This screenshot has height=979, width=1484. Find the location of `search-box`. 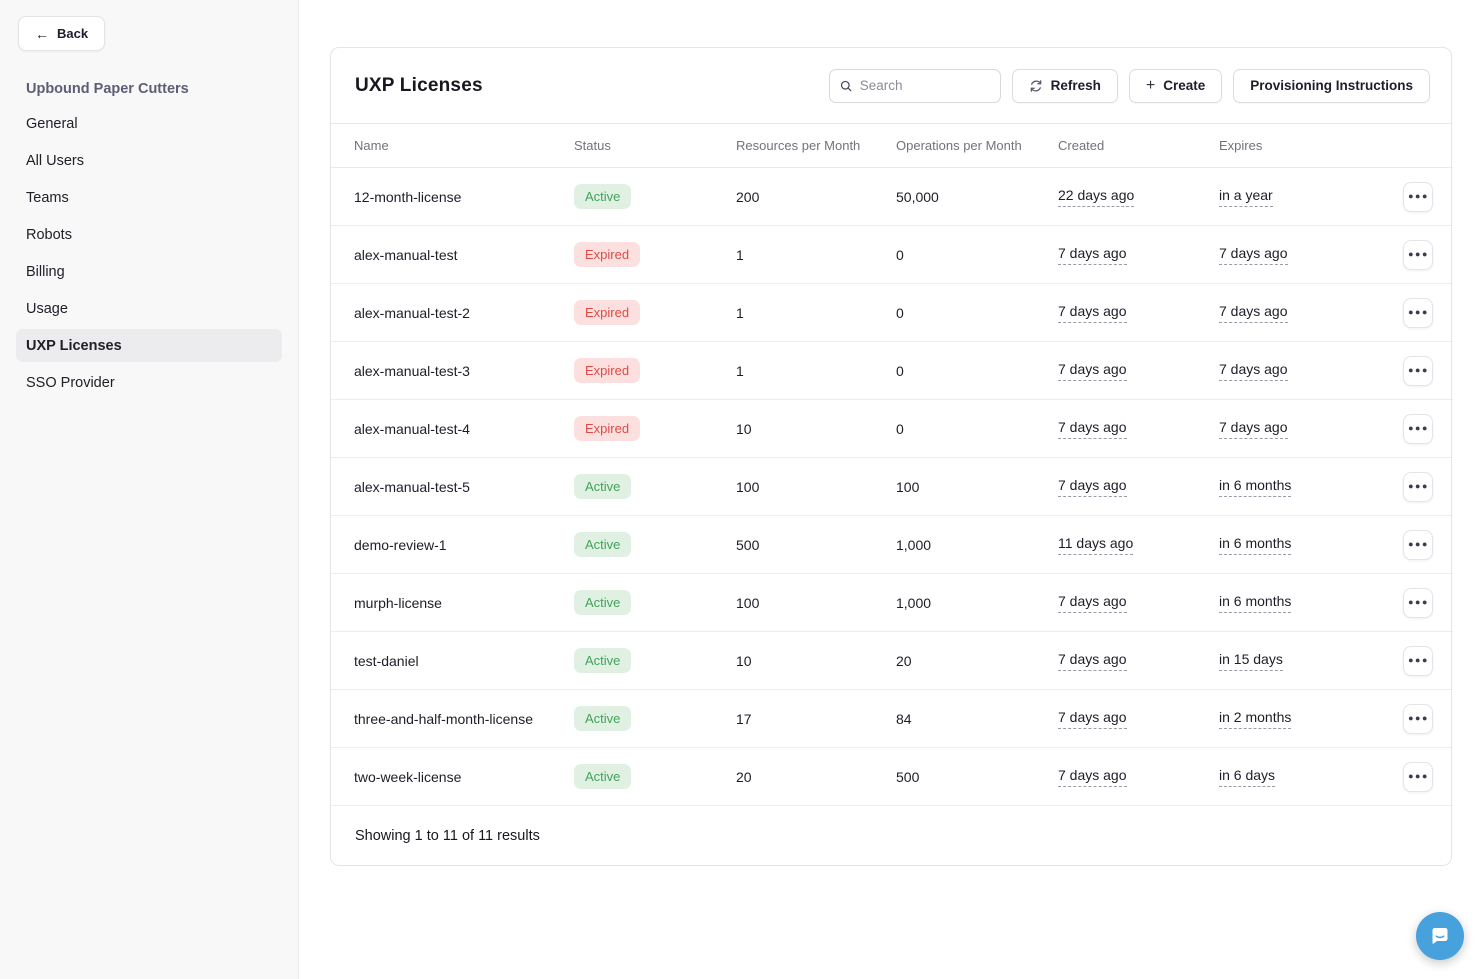

search-box is located at coordinates (914, 85).